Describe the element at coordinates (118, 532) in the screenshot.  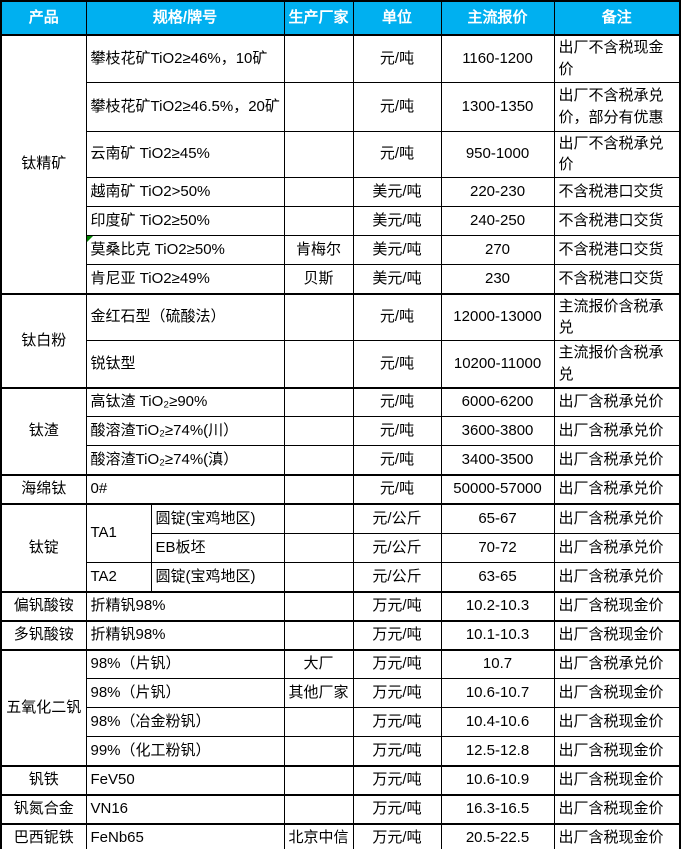
I see `grade-cell: TA1` at that location.